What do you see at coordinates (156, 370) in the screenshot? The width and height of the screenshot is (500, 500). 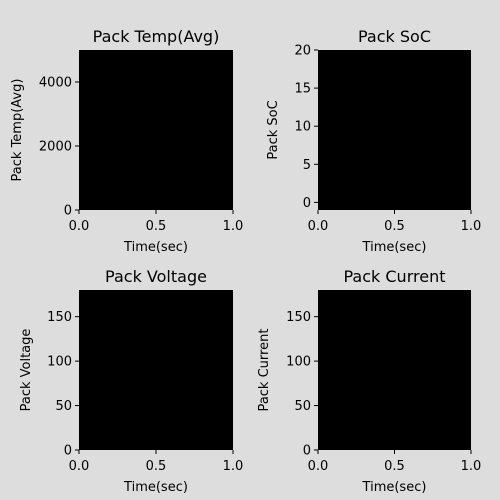 I see `pack-voltage-plot-area` at bounding box center [156, 370].